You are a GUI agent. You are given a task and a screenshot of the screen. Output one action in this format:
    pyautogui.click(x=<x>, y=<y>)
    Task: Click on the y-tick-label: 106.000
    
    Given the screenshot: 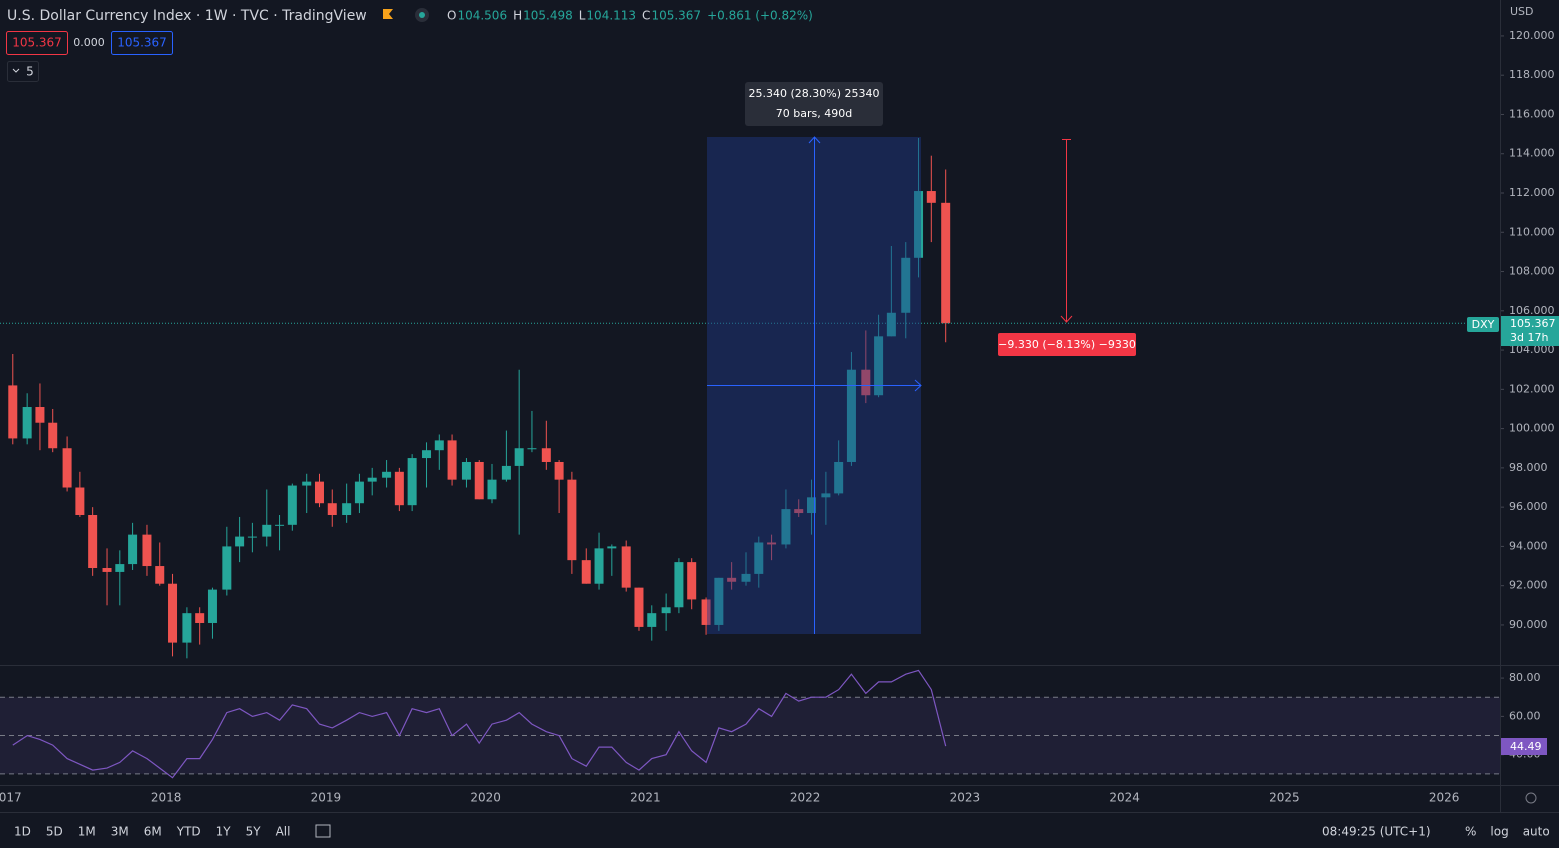 What is the action you would take?
    pyautogui.click(x=1532, y=310)
    